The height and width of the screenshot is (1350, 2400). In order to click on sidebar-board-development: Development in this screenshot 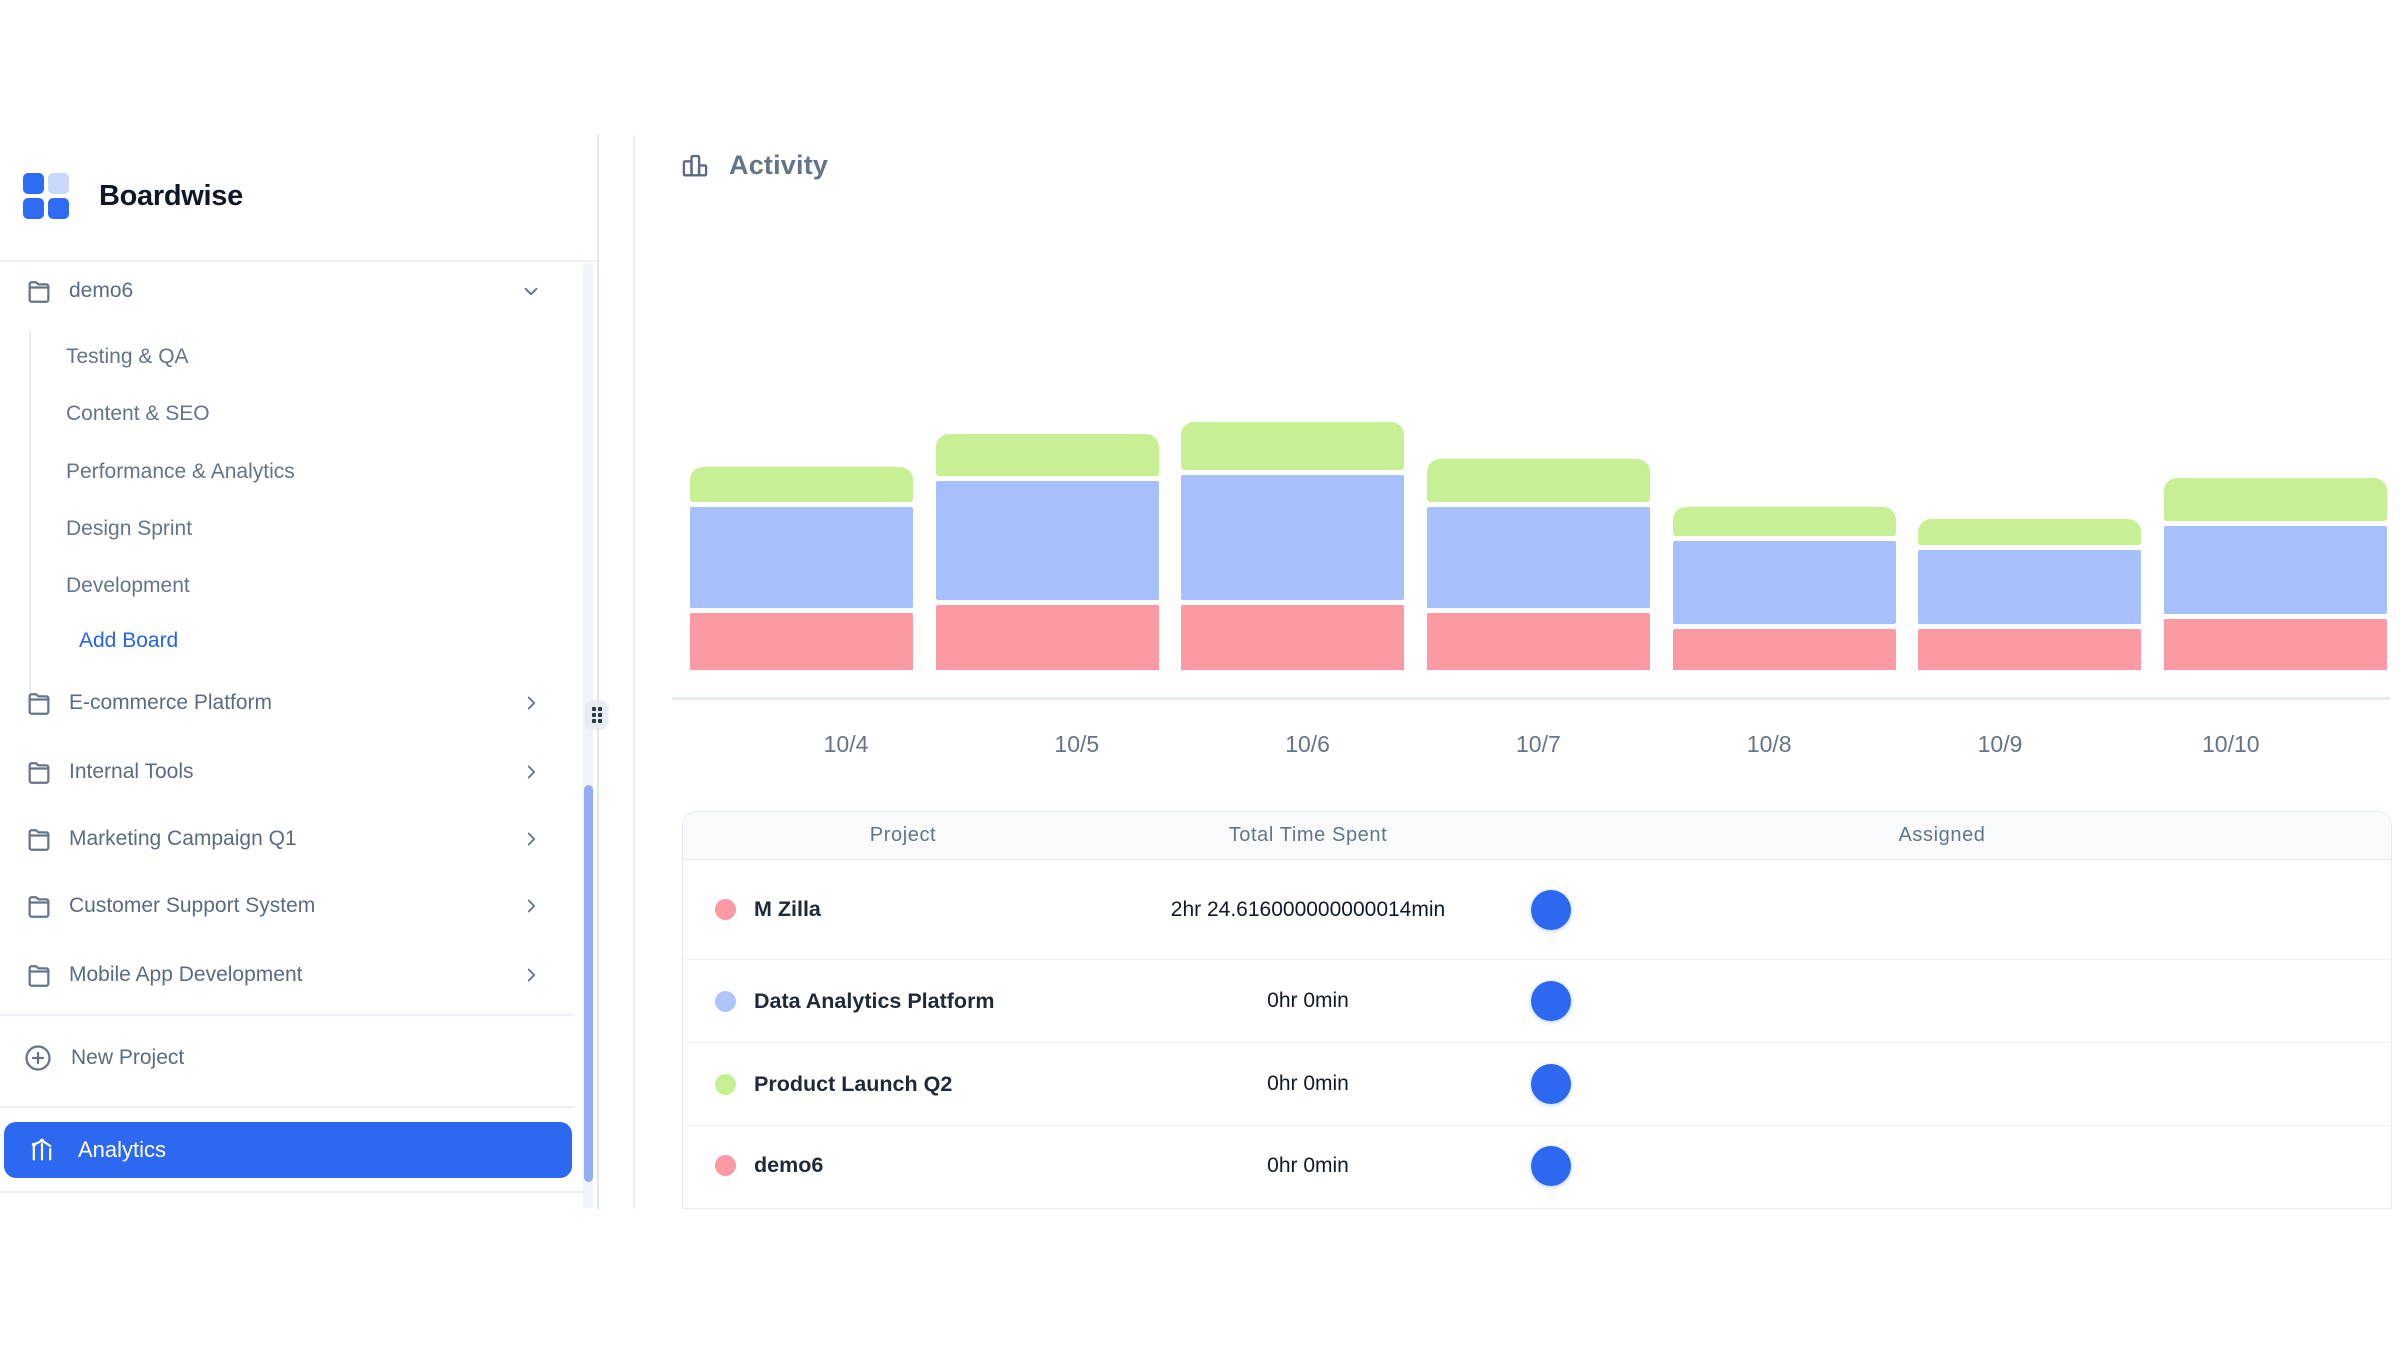, I will do `click(276, 586)`.